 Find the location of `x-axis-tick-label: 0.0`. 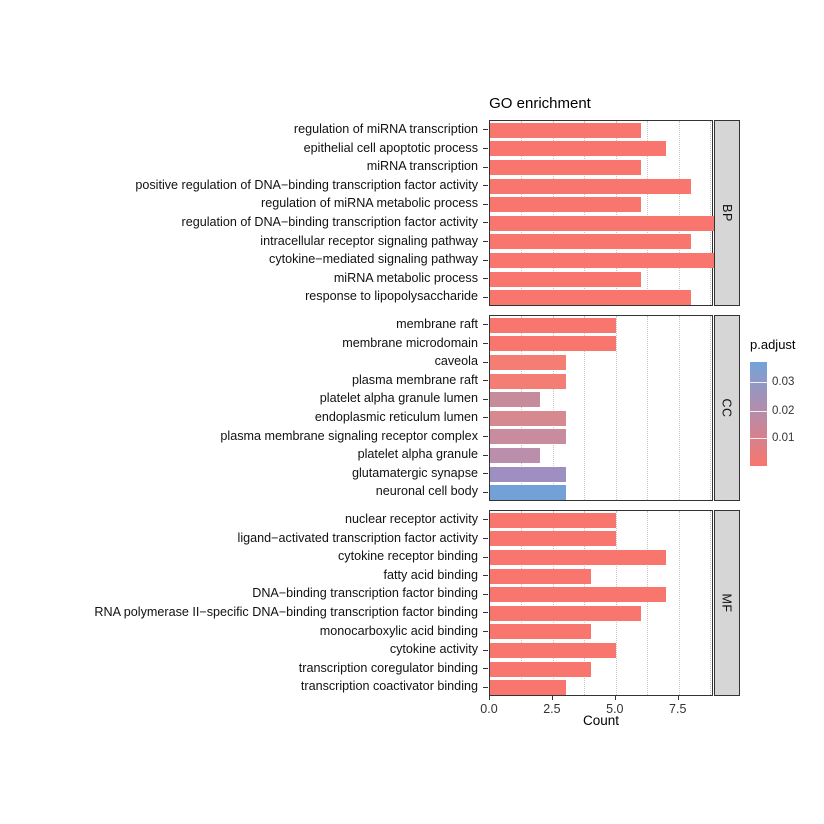

x-axis-tick-label: 0.0 is located at coordinates (489, 709).